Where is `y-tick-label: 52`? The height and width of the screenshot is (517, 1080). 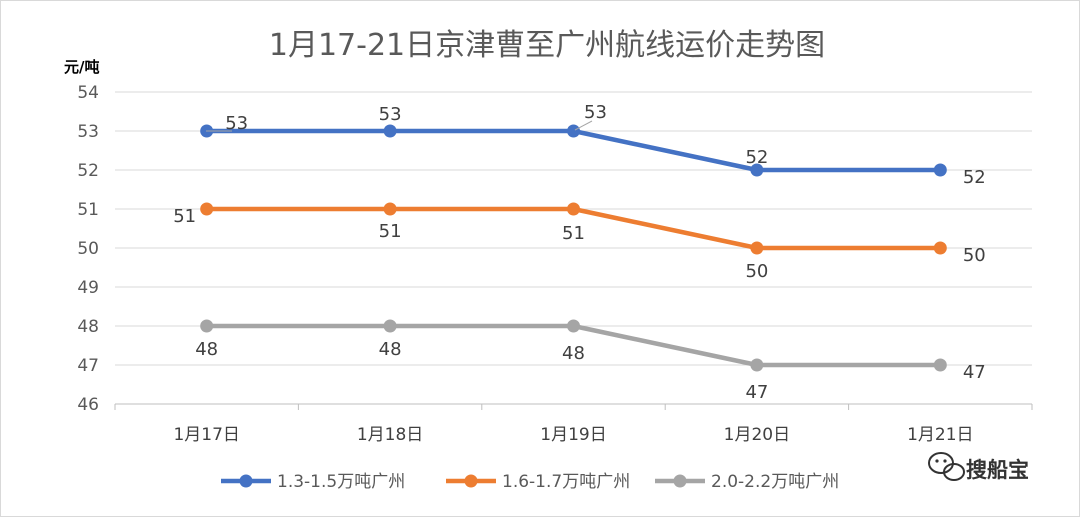 y-tick-label: 52 is located at coordinates (88, 171).